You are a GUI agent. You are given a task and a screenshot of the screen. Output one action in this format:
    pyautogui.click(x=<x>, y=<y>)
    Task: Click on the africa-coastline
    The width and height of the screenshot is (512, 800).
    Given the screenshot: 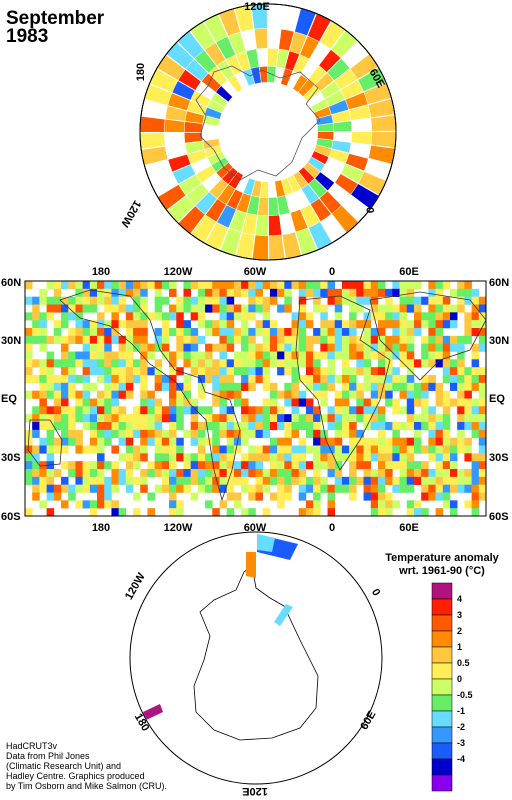 What is the action you would take?
    pyautogui.click(x=343, y=383)
    